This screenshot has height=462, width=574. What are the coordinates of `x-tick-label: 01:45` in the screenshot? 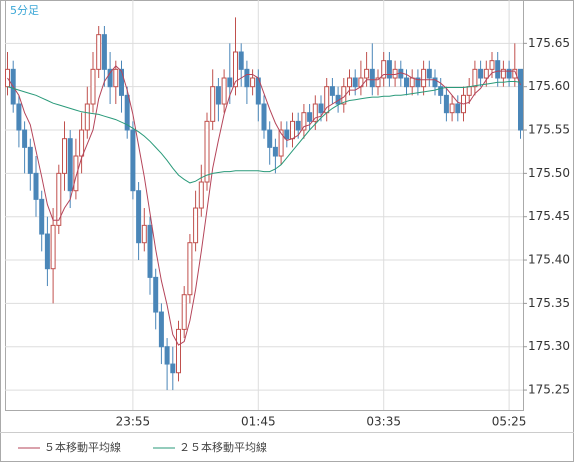 It's located at (258, 422).